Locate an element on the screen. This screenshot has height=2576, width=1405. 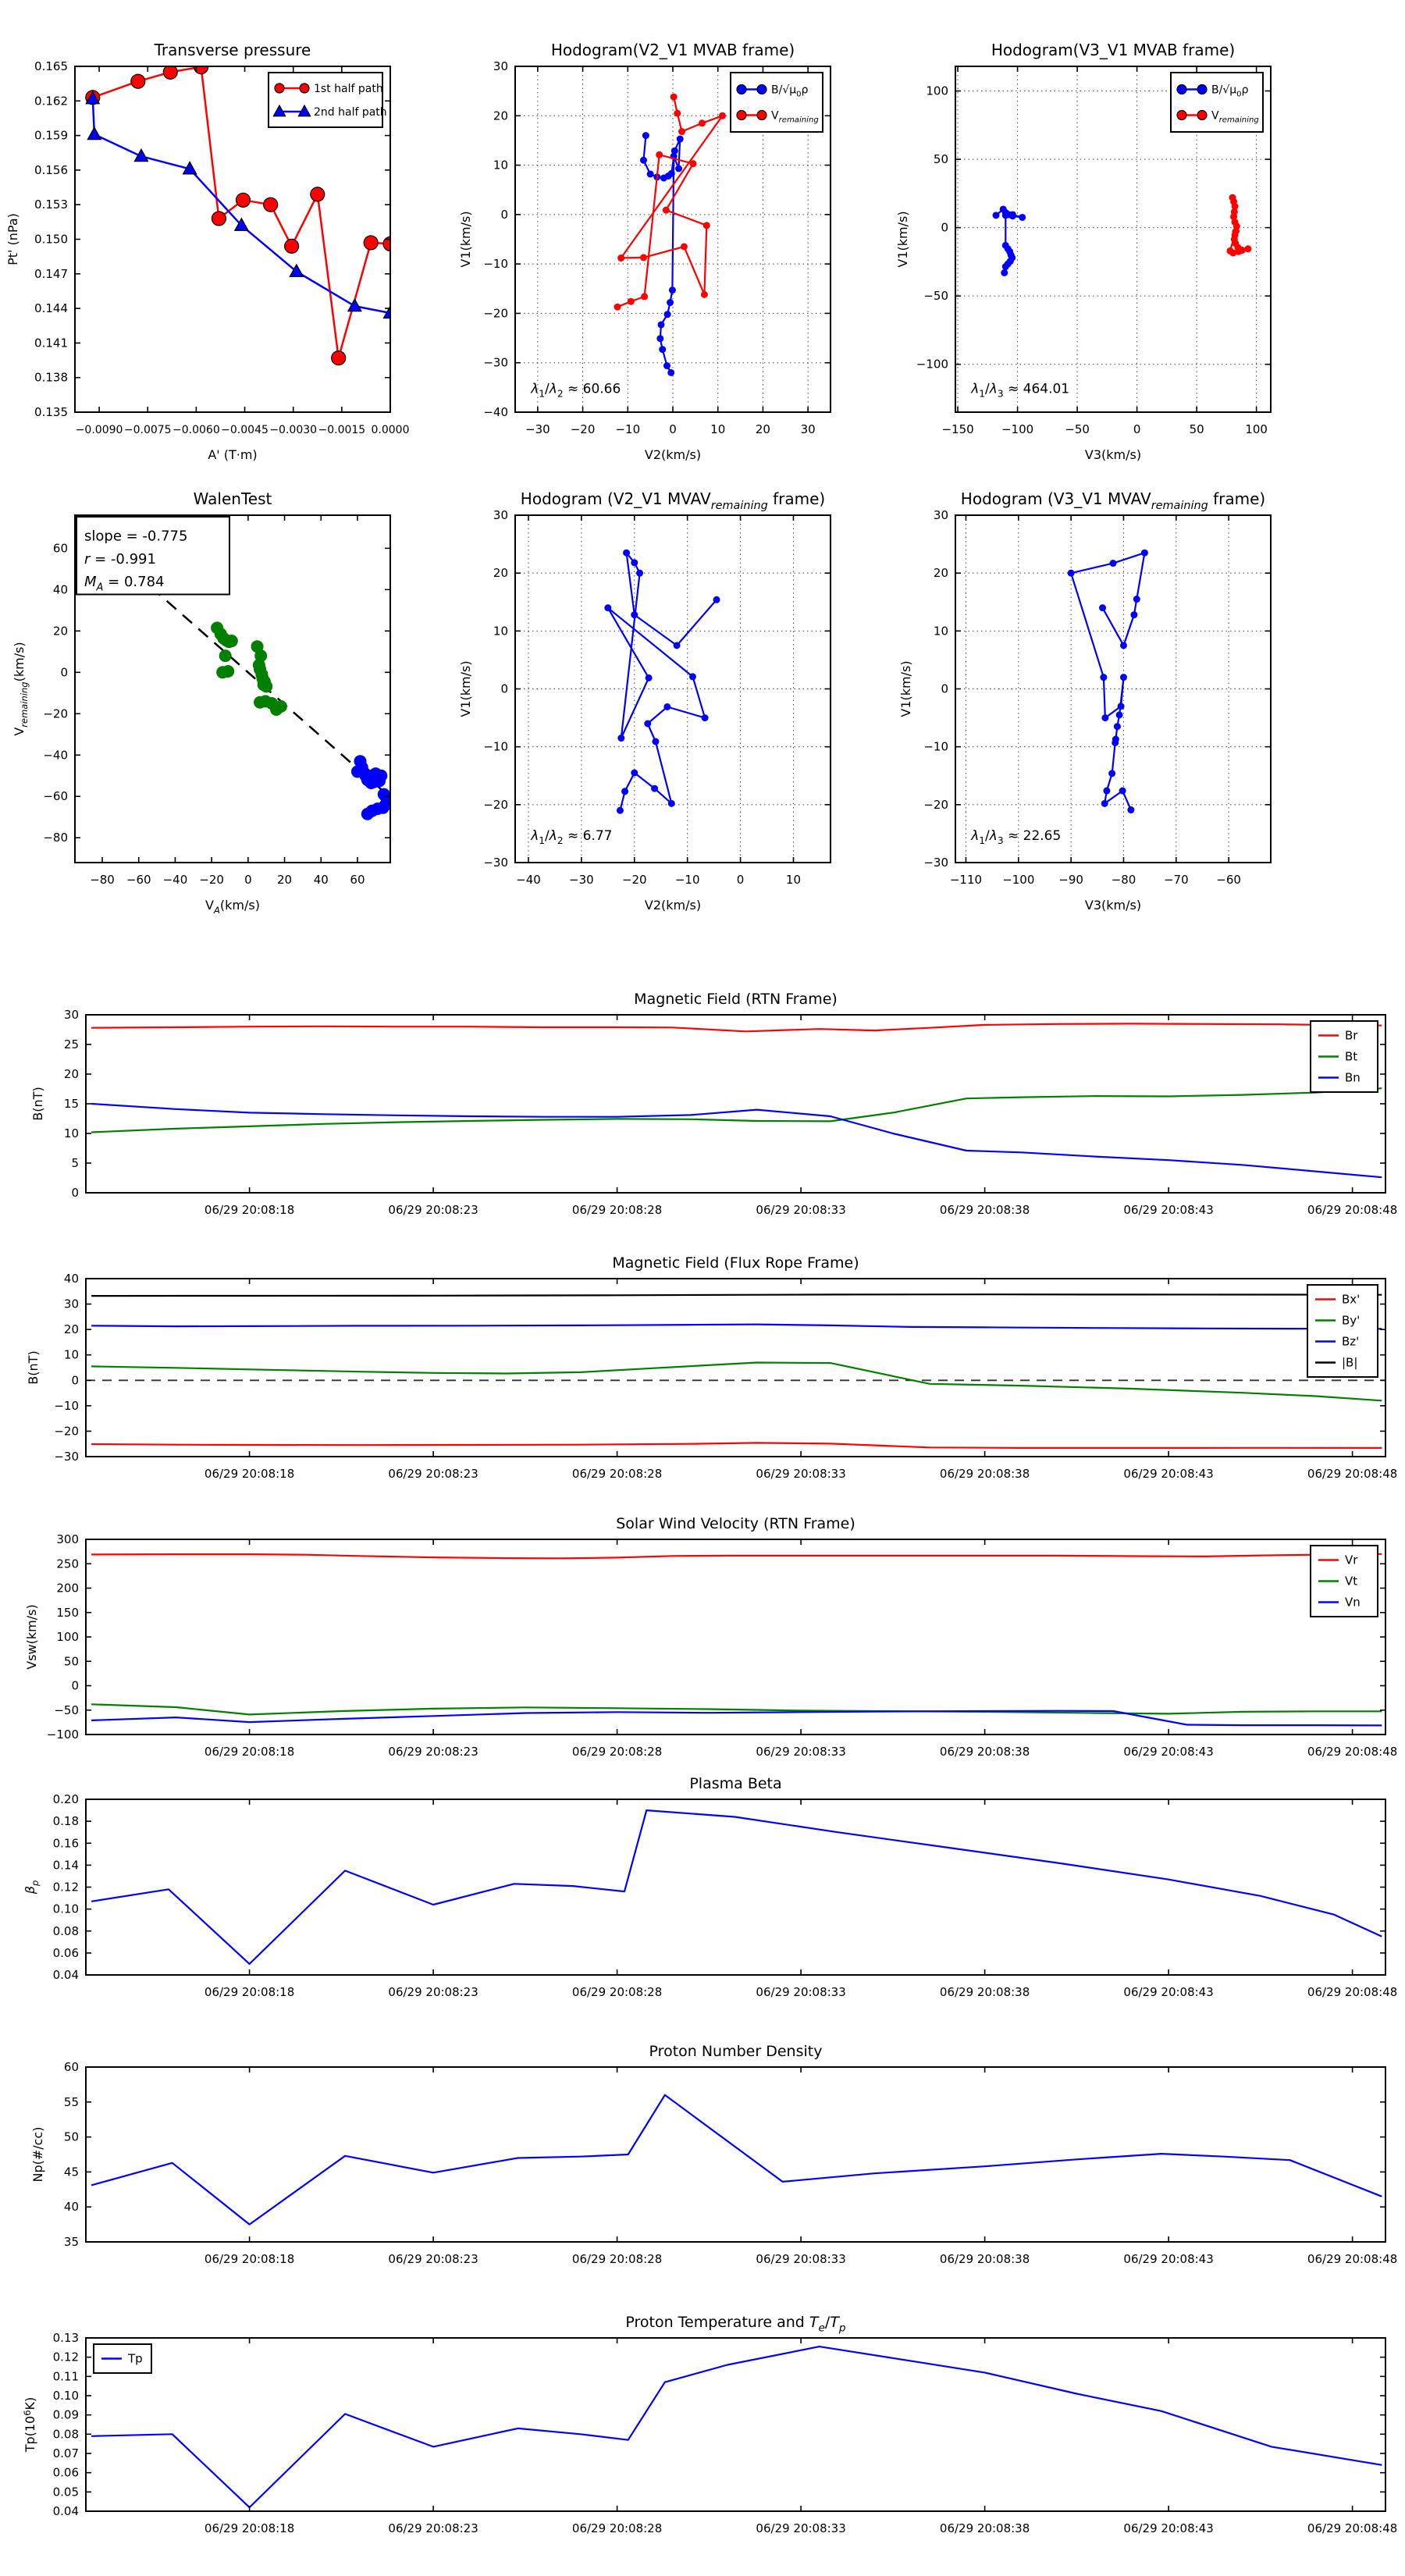
svg-text: 0.147 is located at coordinates (51, 274).